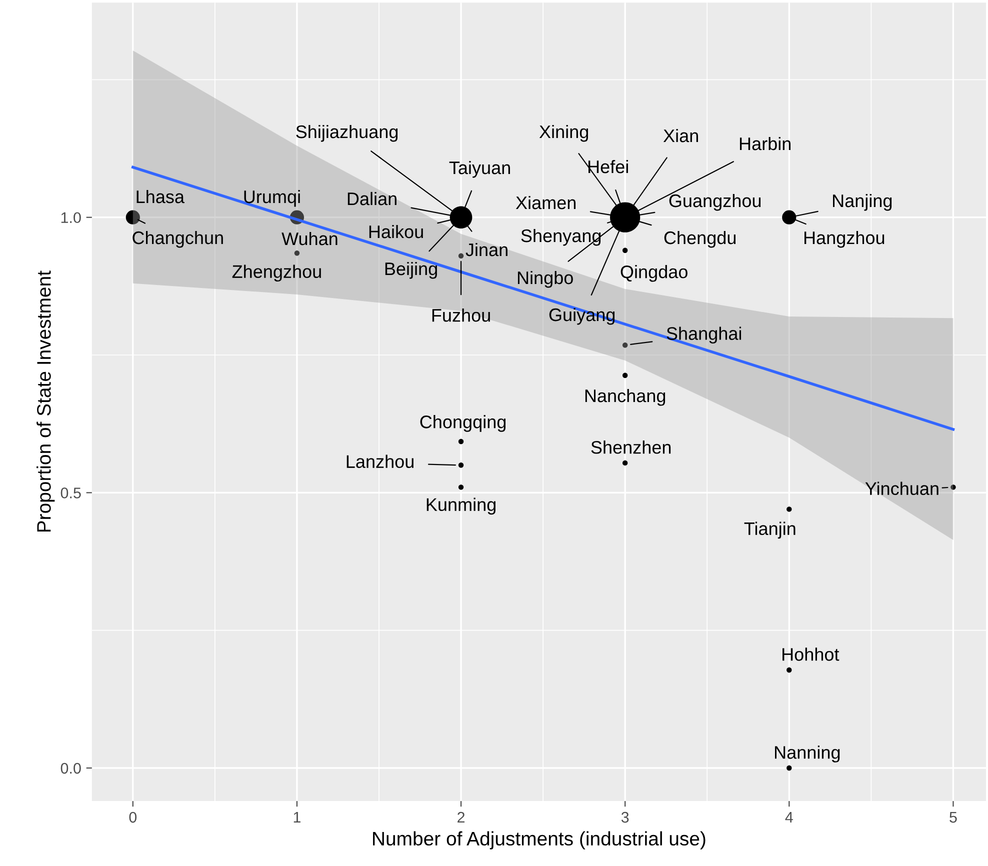 The height and width of the screenshot is (866, 988). What do you see at coordinates (680, 135) in the screenshot?
I see `annotation: Xian` at bounding box center [680, 135].